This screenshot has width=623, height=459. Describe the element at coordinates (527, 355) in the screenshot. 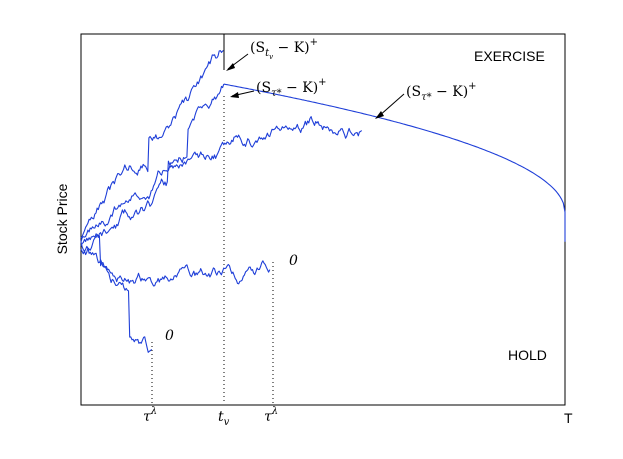

I see `region-label-hold: HOLD` at that location.